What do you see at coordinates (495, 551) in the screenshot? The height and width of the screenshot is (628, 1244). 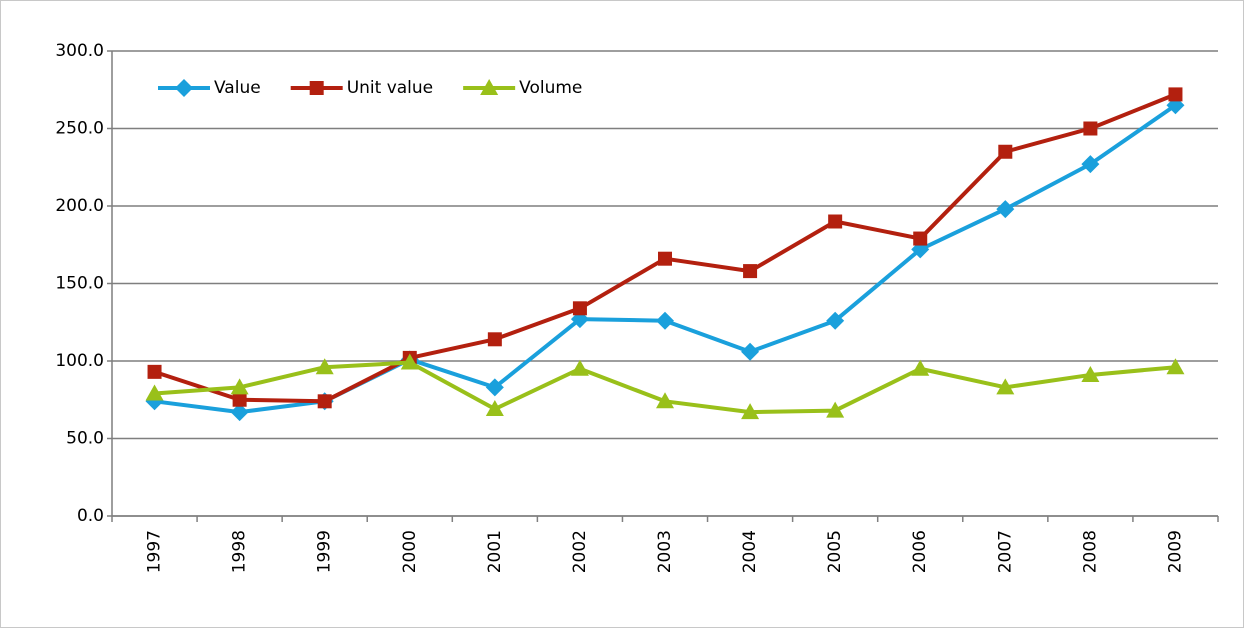 I see `x-tick-label: 2001` at bounding box center [495, 551].